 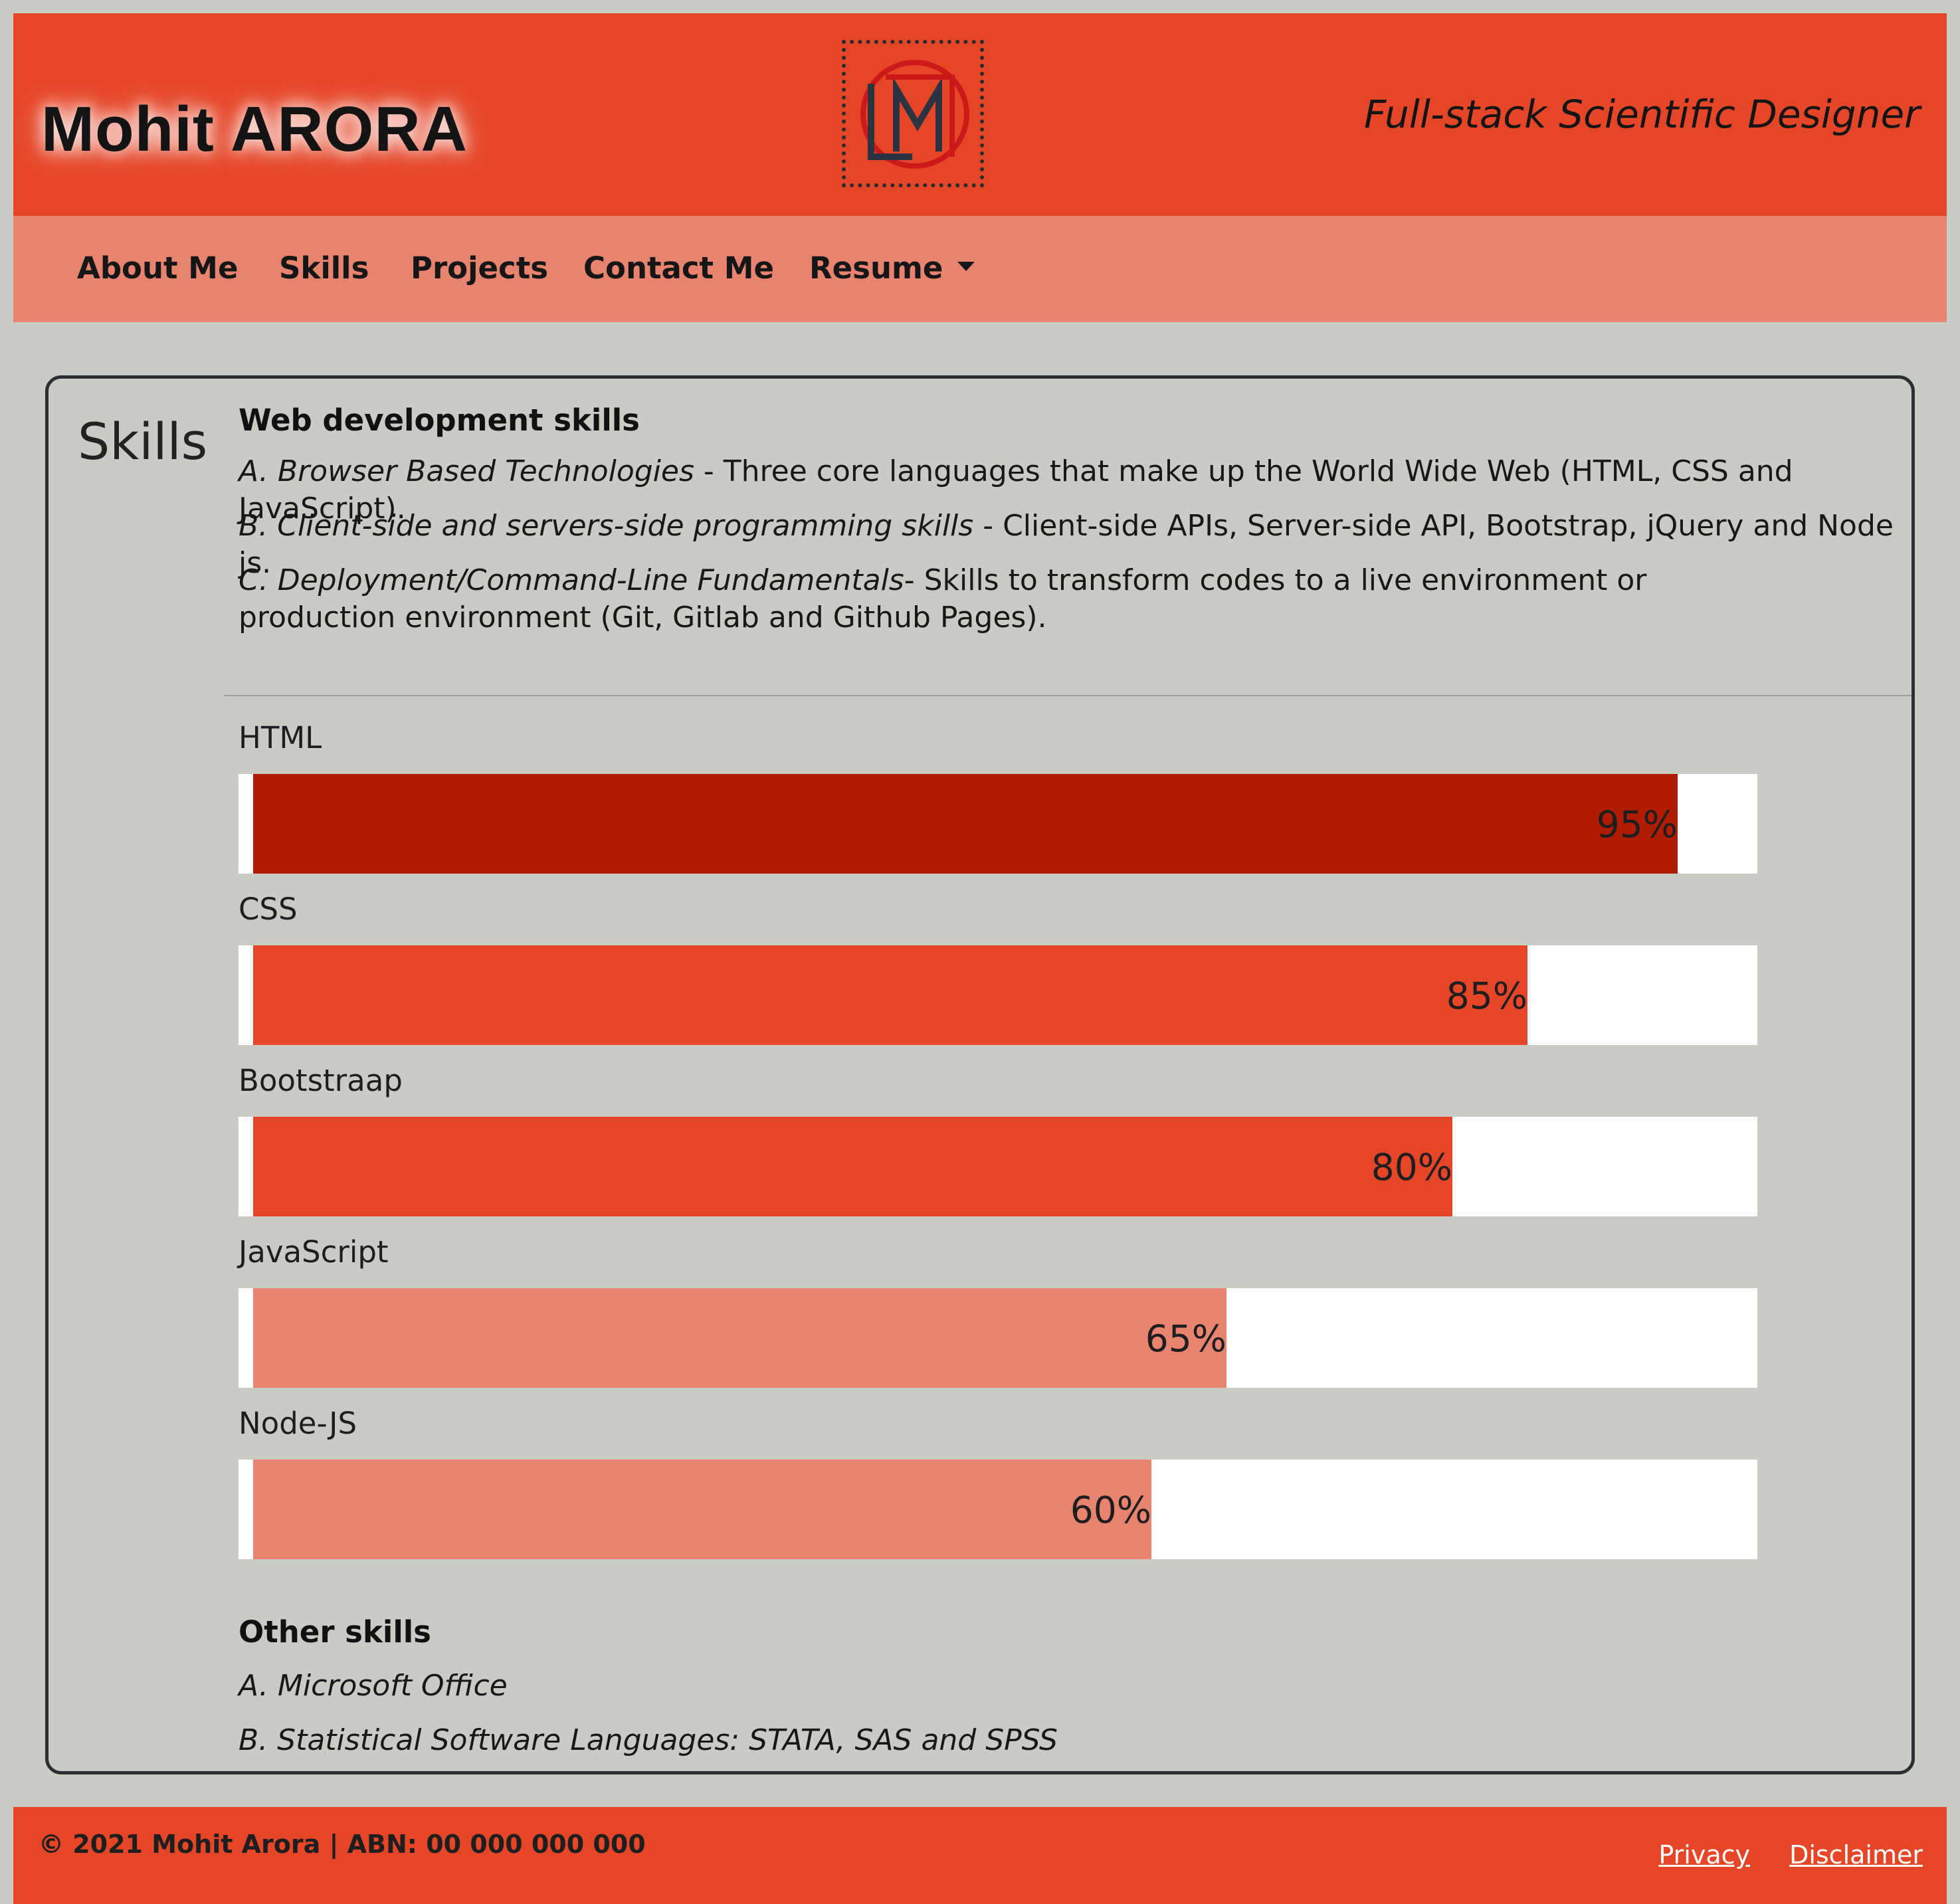 I want to click on disclaimer-link: Disclaimer, so click(x=1856, y=1855).